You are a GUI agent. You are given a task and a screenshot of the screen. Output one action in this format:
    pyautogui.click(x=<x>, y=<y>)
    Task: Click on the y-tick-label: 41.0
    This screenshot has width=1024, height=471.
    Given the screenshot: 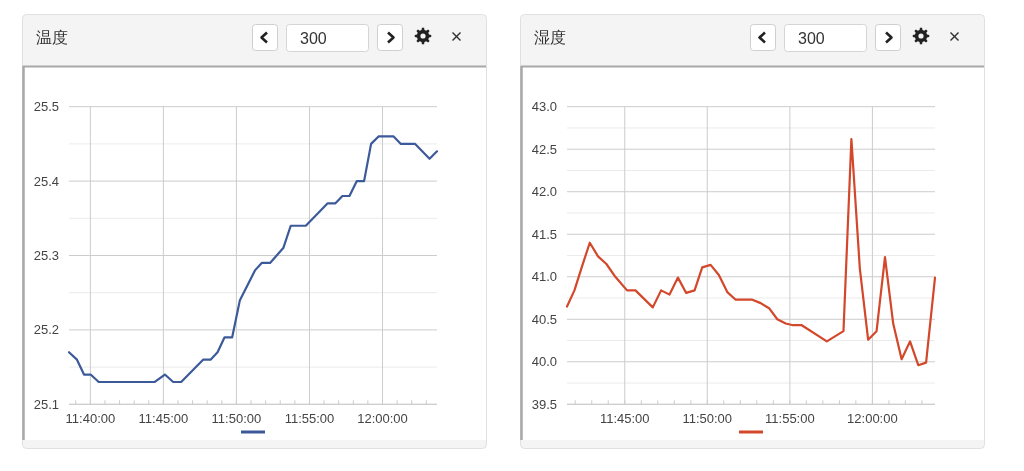 What is the action you would take?
    pyautogui.click(x=544, y=277)
    